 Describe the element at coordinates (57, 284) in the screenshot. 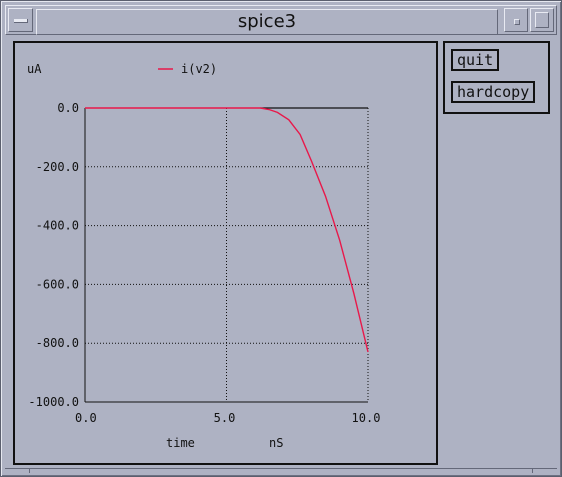

I see `y-tick-label-3: -600.0` at that location.